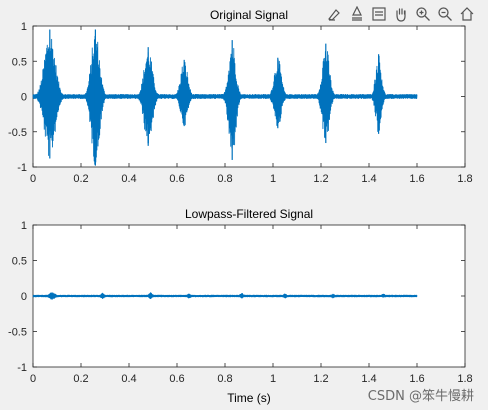  I want to click on legend-icon, so click(378, 14).